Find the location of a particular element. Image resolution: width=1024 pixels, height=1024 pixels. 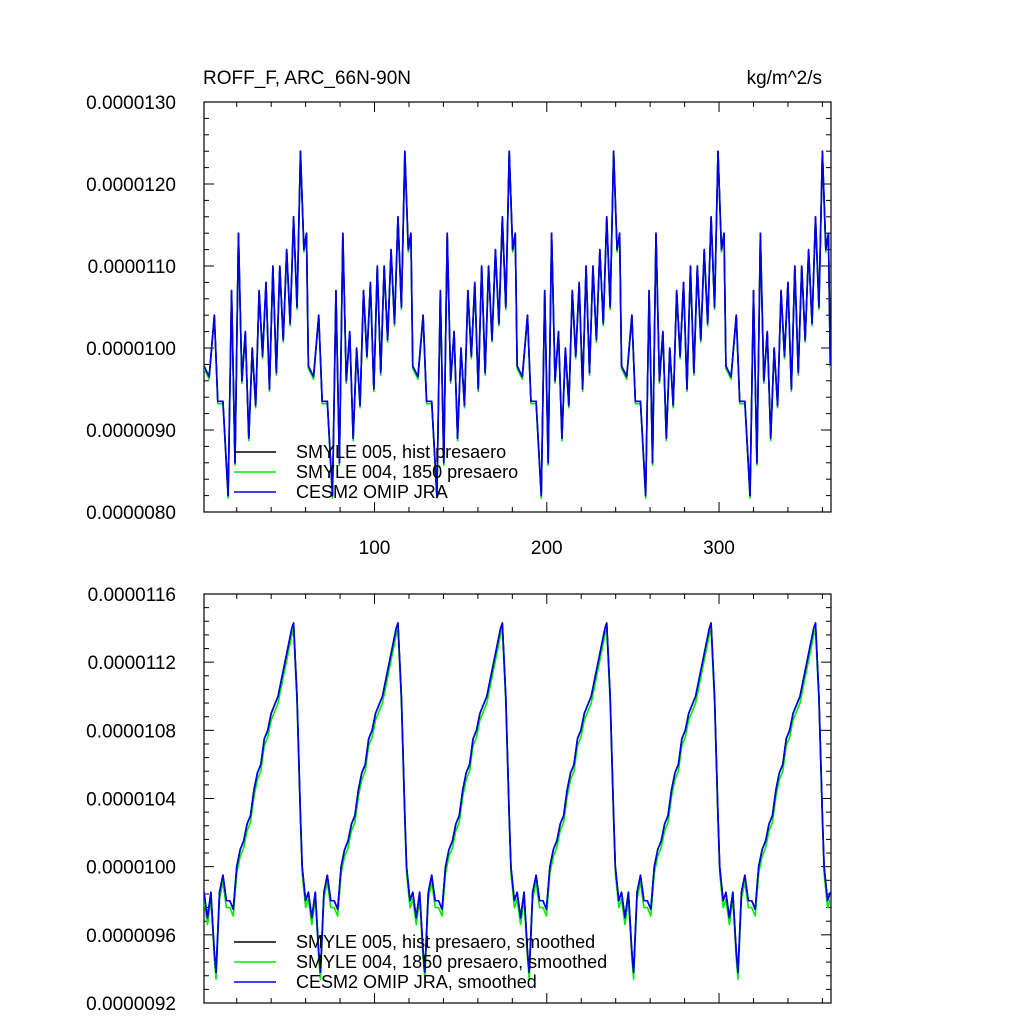

plot-title: ROFF_F, ARC_66N-90N is located at coordinates (307, 78).